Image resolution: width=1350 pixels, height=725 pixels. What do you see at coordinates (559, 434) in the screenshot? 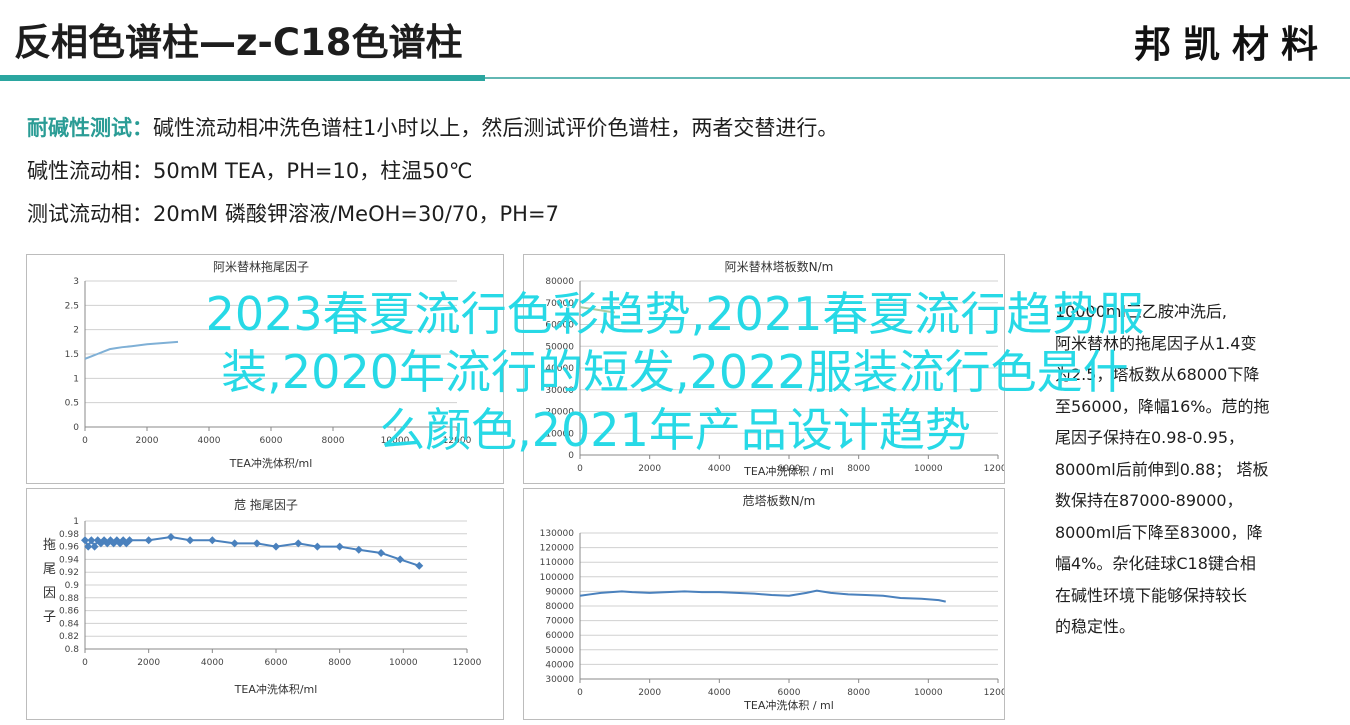
I see `y-tick-label: 10000` at bounding box center [559, 434].